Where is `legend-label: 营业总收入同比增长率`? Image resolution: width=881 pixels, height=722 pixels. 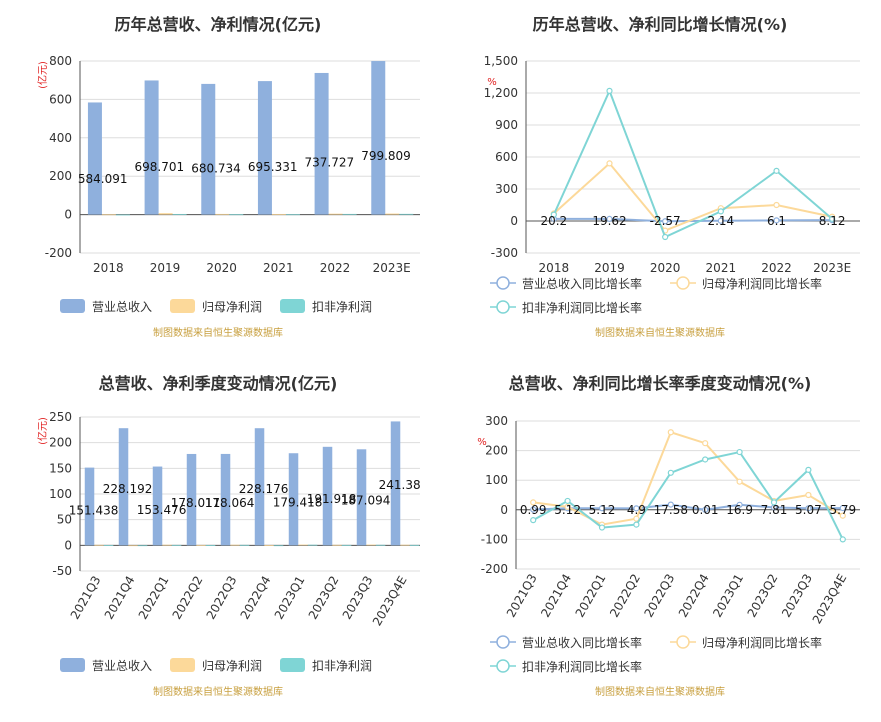 legend-label: 营业总收入同比增长率 is located at coordinates (582, 642).